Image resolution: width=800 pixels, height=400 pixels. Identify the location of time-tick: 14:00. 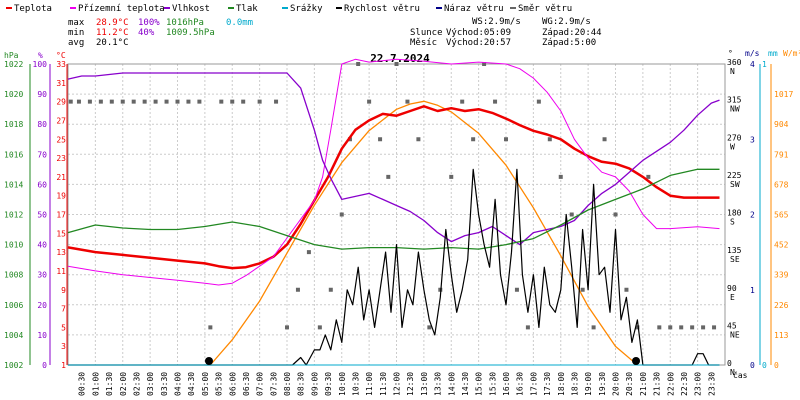
(451, 384).